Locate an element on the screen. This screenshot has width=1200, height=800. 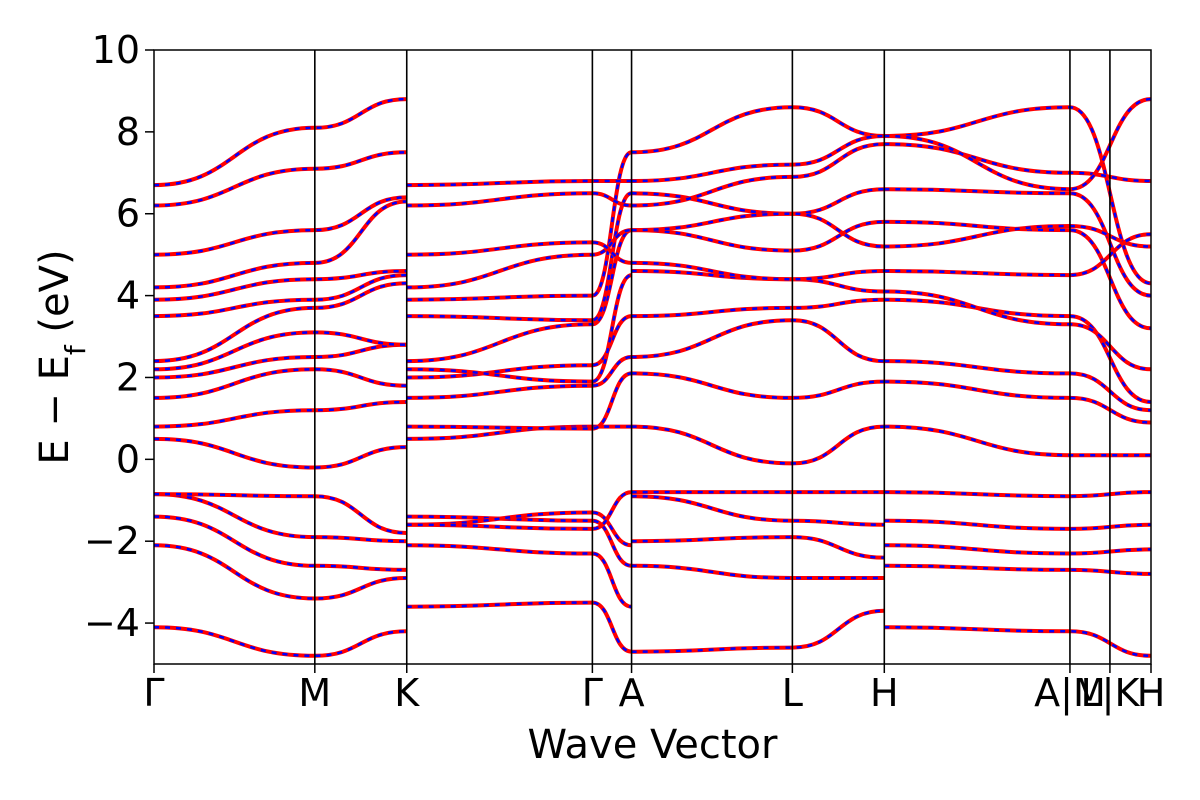
y-tick-label: 4 is located at coordinates (128, 296).